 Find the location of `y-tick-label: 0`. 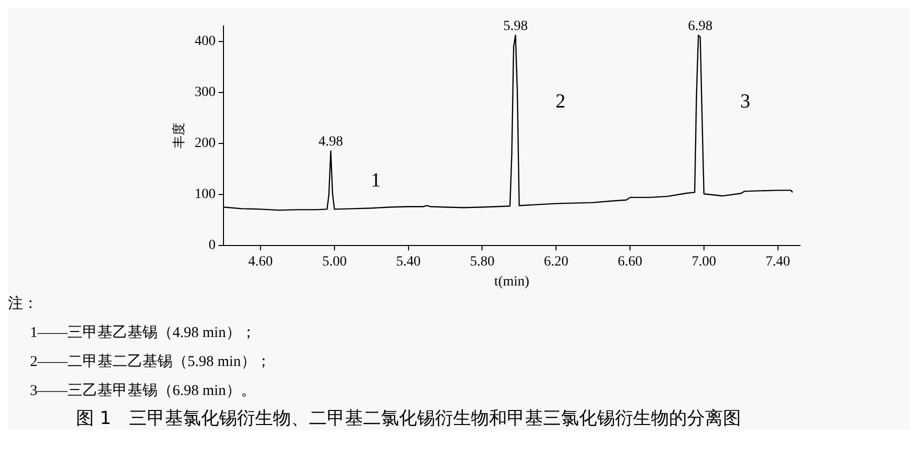

y-tick-label: 0 is located at coordinates (212, 246).